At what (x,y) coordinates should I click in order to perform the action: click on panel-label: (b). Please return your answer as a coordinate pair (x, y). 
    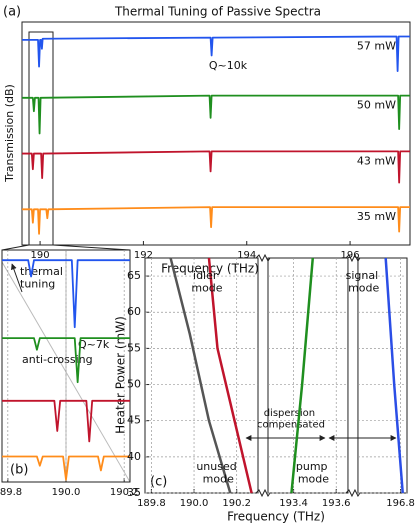
    Looking at the image, I should click on (19, 470).